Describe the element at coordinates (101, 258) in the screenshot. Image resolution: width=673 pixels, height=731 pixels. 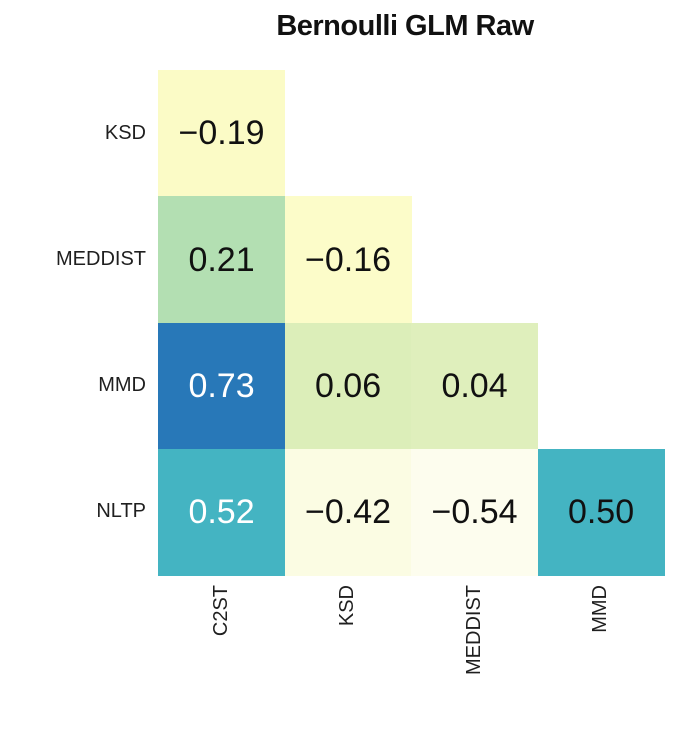
I see `y-axis-label-MEDDIST: MEDDIST` at that location.